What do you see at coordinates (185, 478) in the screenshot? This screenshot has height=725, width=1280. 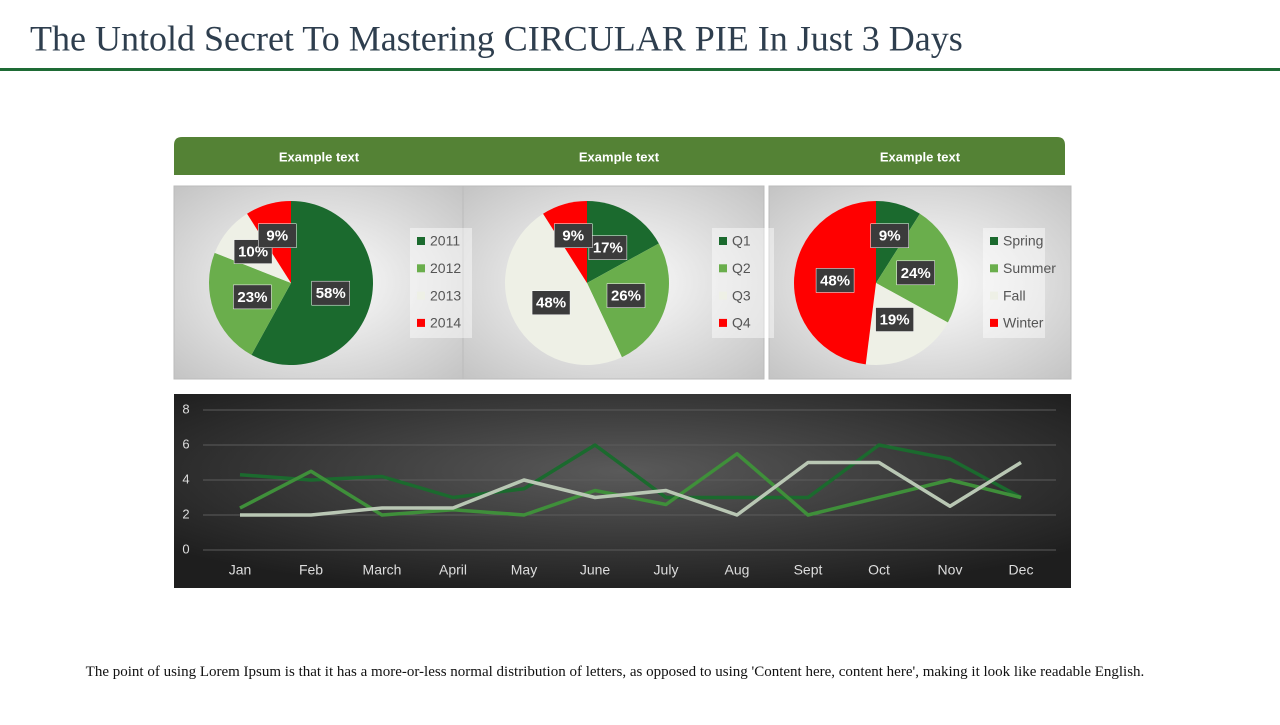 I see `y-tick-label: 4` at bounding box center [185, 478].